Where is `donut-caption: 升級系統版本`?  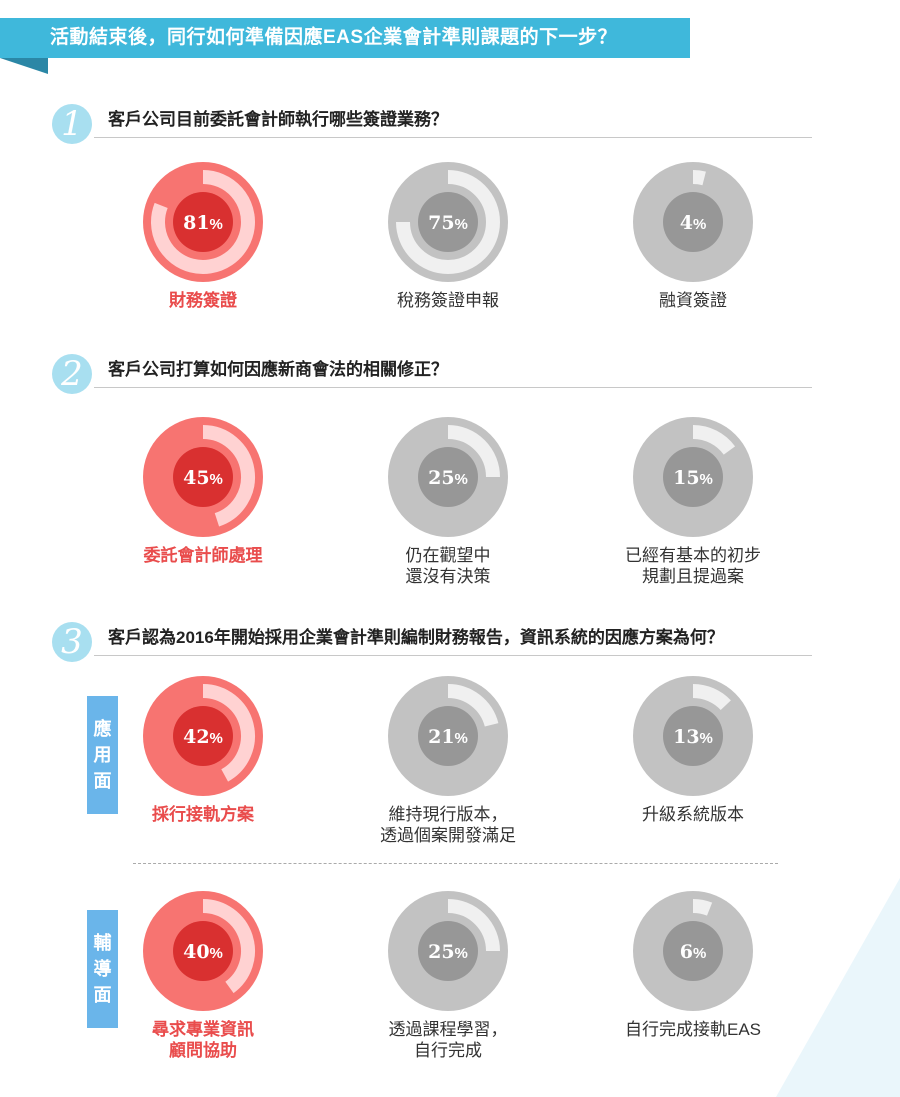
donut-caption: 升級系統版本 is located at coordinates (693, 814).